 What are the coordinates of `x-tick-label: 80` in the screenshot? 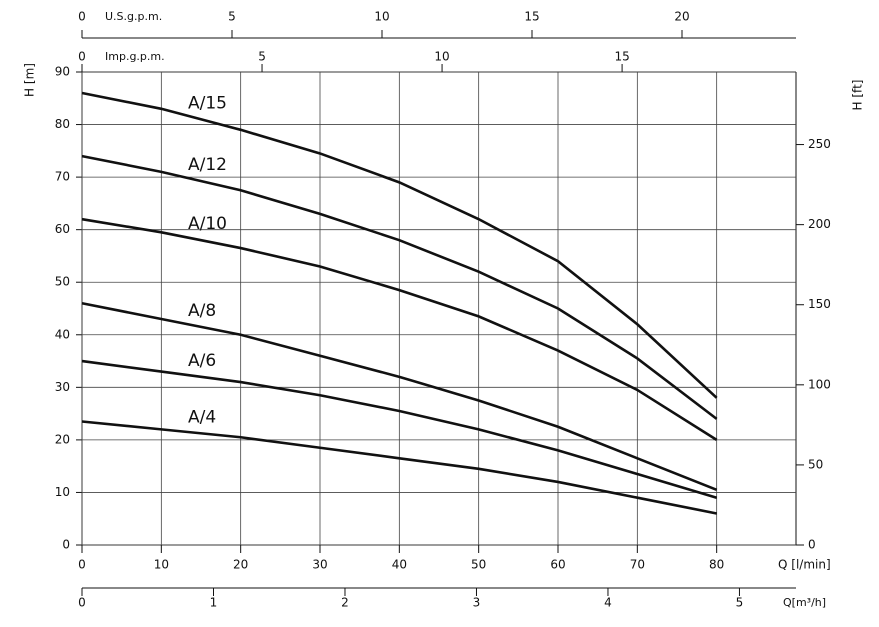 It's located at (716, 565).